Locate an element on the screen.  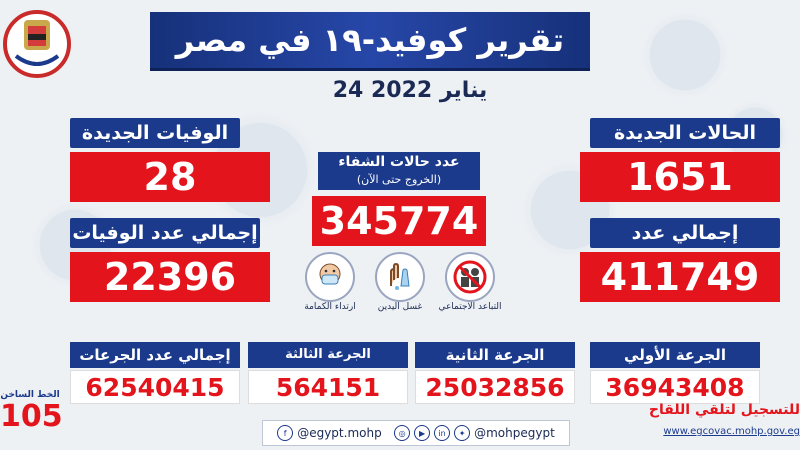
social-distancing-icon is located at coordinates (470, 277).